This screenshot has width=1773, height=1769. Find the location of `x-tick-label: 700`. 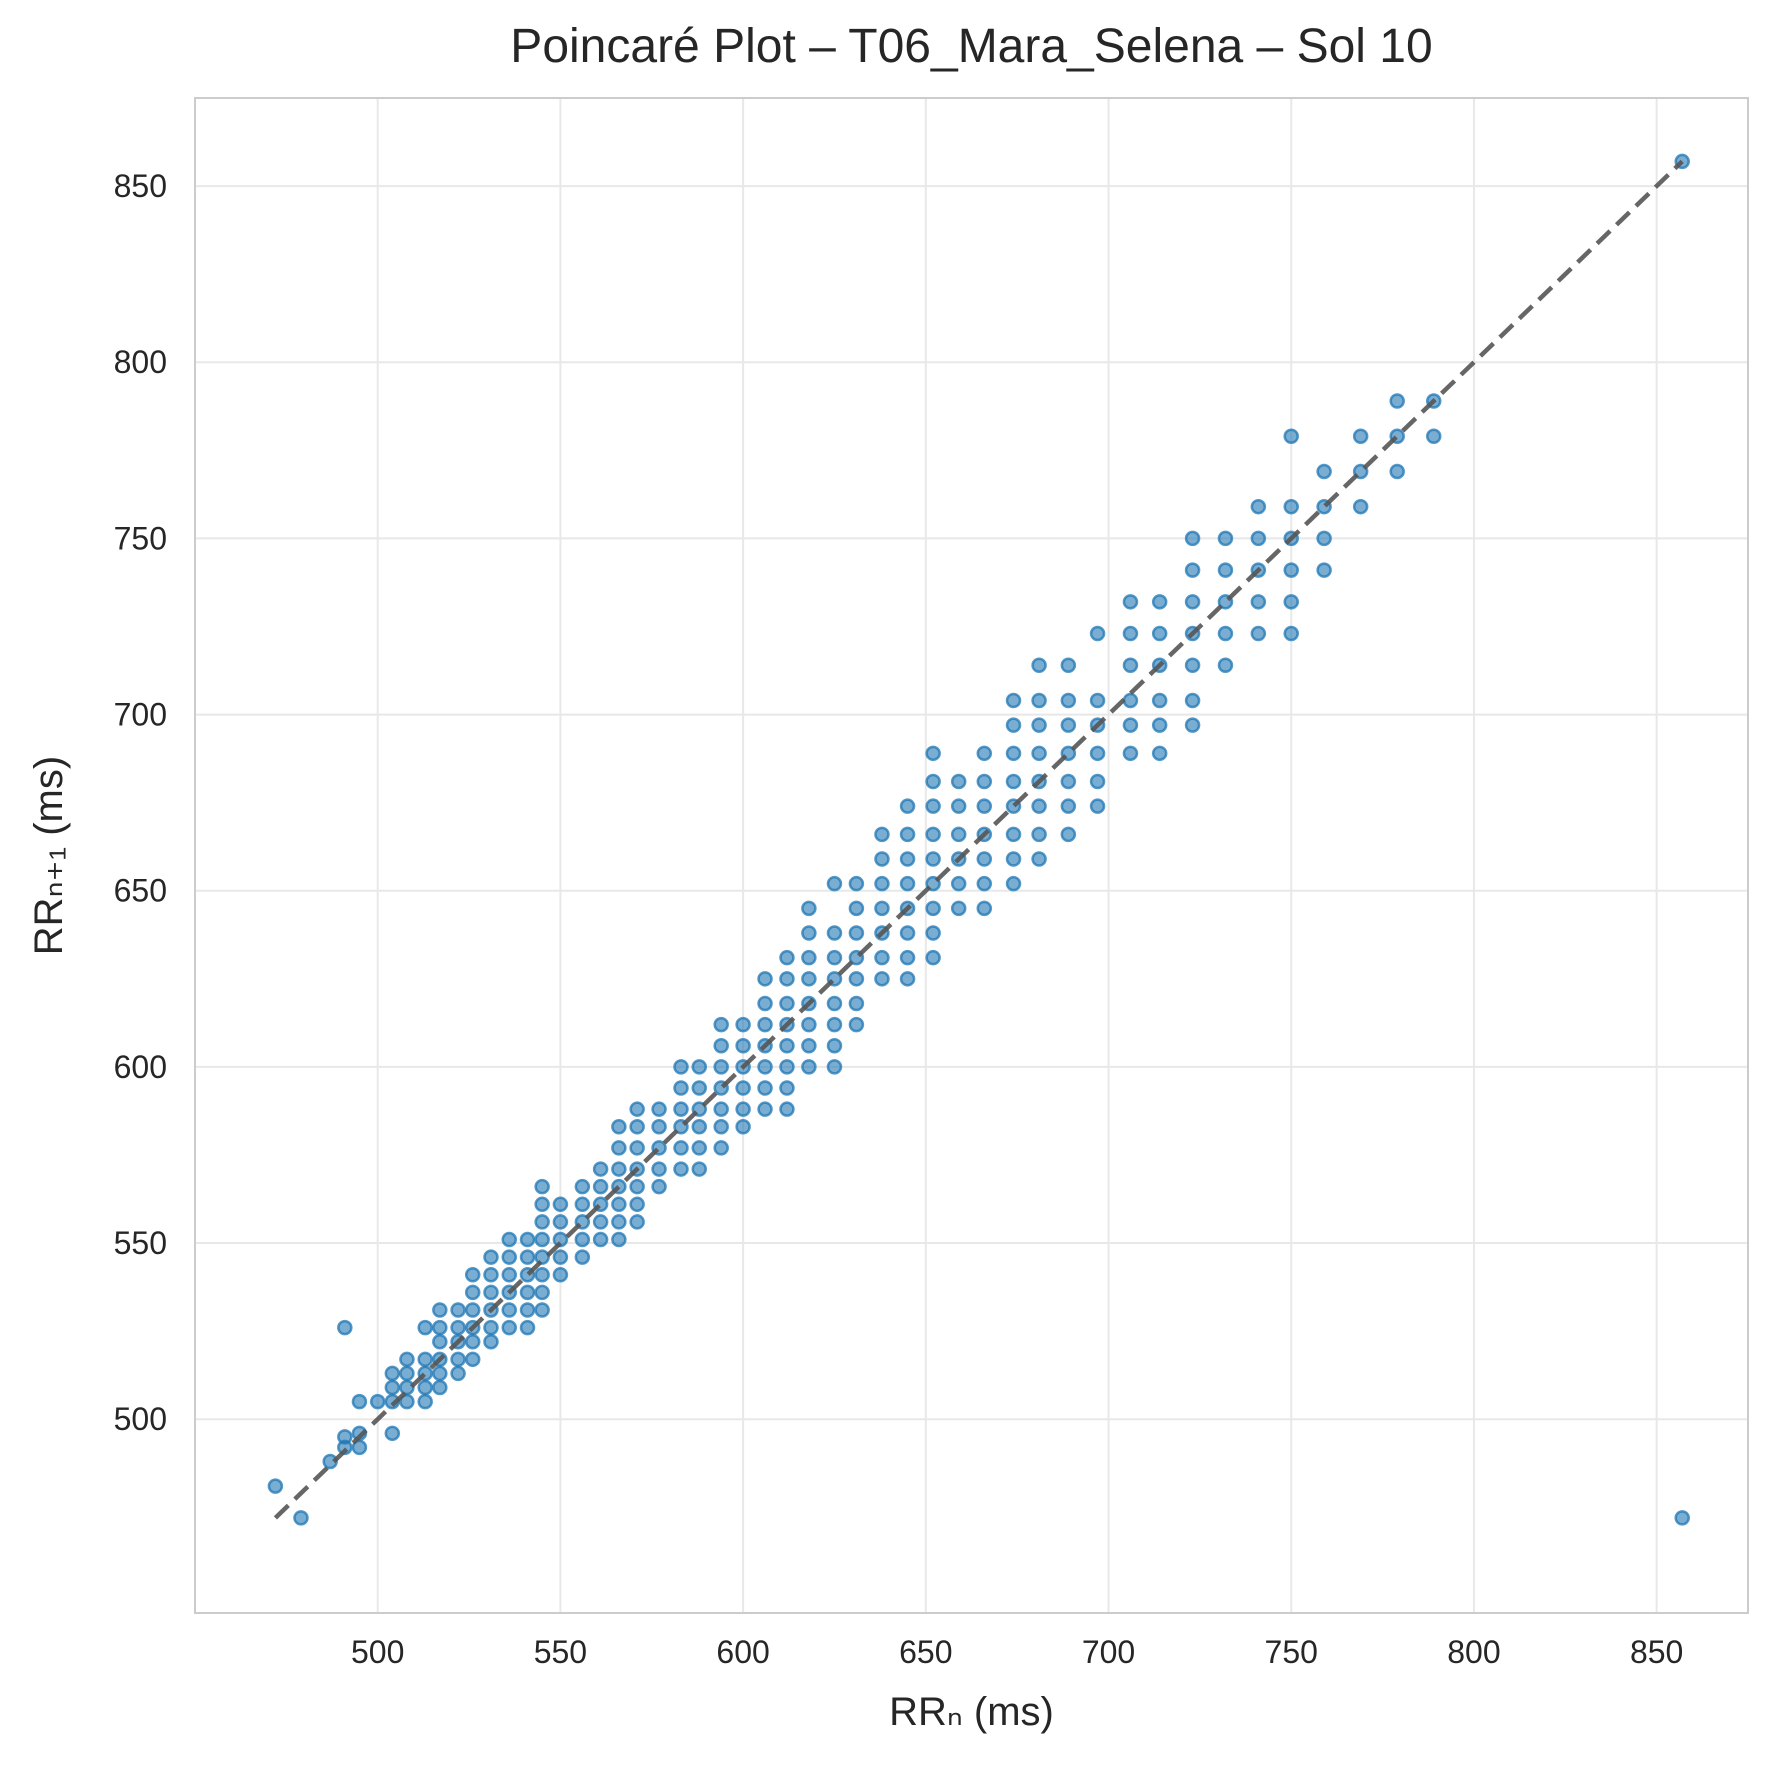

x-tick-label: 700 is located at coordinates (1108, 1652).